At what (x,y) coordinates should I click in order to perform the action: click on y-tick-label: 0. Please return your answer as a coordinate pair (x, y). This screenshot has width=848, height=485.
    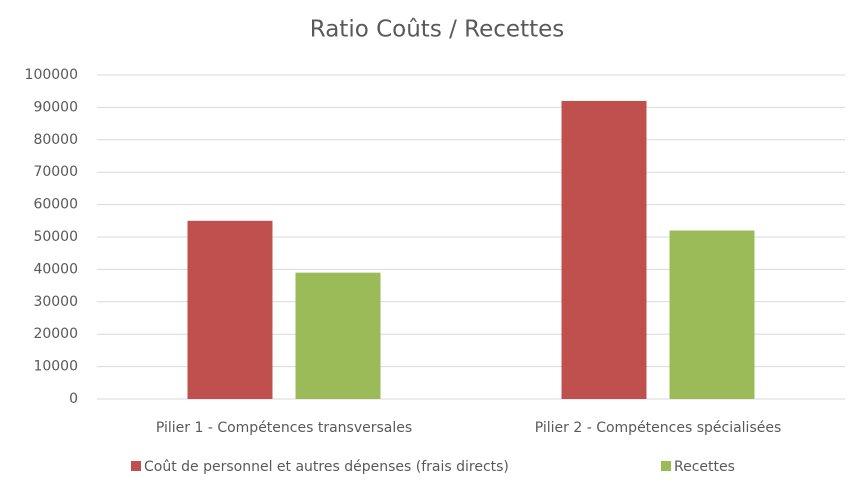
    Looking at the image, I should click on (73, 399).